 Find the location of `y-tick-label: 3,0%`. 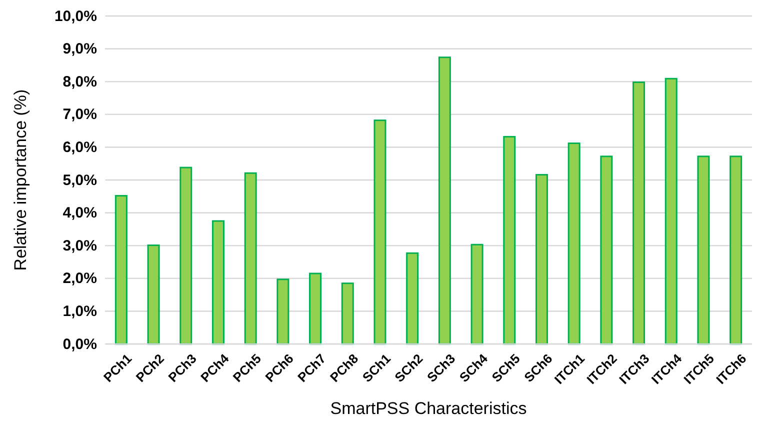

y-tick-label: 3,0% is located at coordinates (79, 245).